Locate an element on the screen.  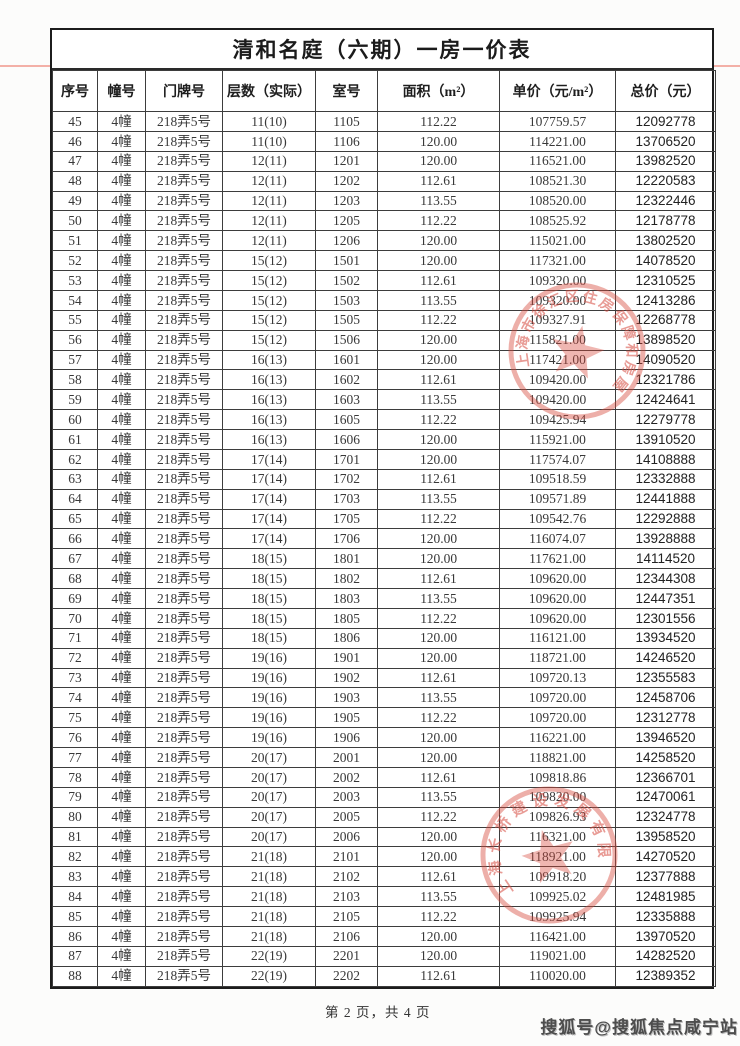
cell-room: 1806 is located at coordinates (346, 638).